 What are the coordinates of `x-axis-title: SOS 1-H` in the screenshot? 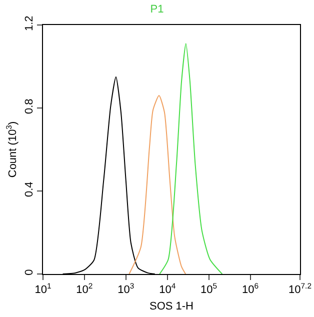 It's located at (171, 306).